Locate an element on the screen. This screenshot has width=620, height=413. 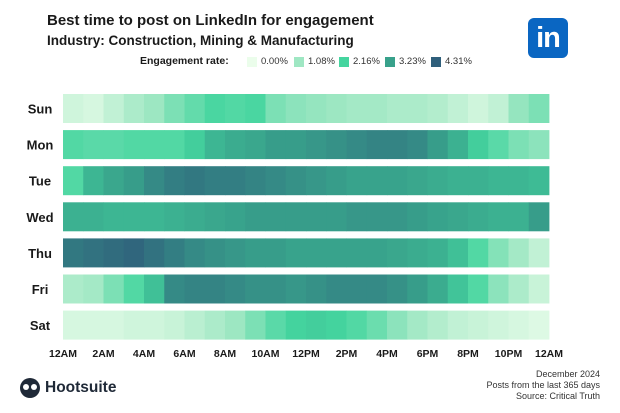
x-tick-label: 6AM is located at coordinates (184, 354).